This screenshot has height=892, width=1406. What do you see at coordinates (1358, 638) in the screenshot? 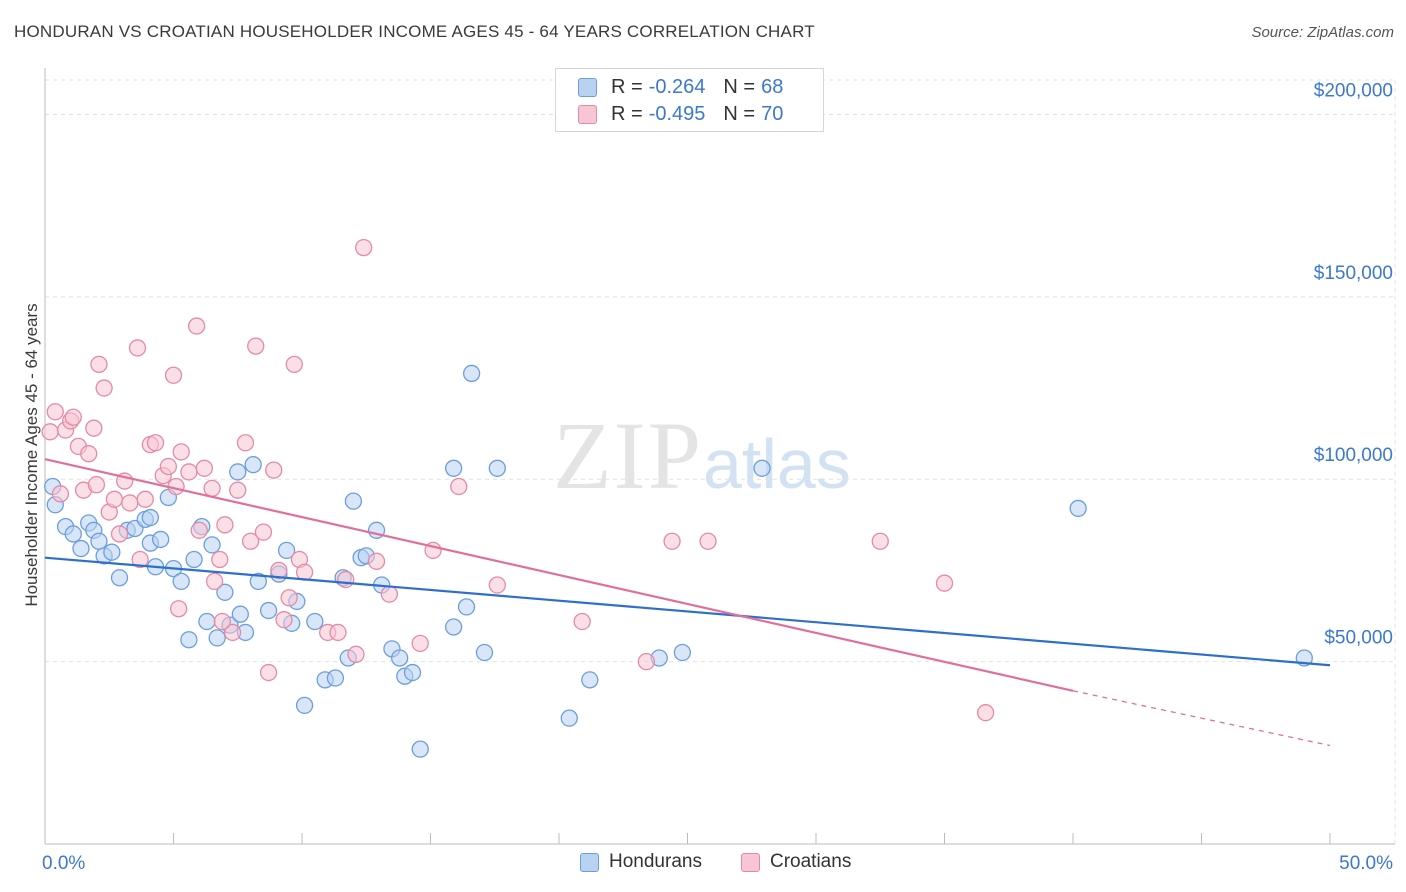
I see `y-tick-label: $50,000` at bounding box center [1358, 638].